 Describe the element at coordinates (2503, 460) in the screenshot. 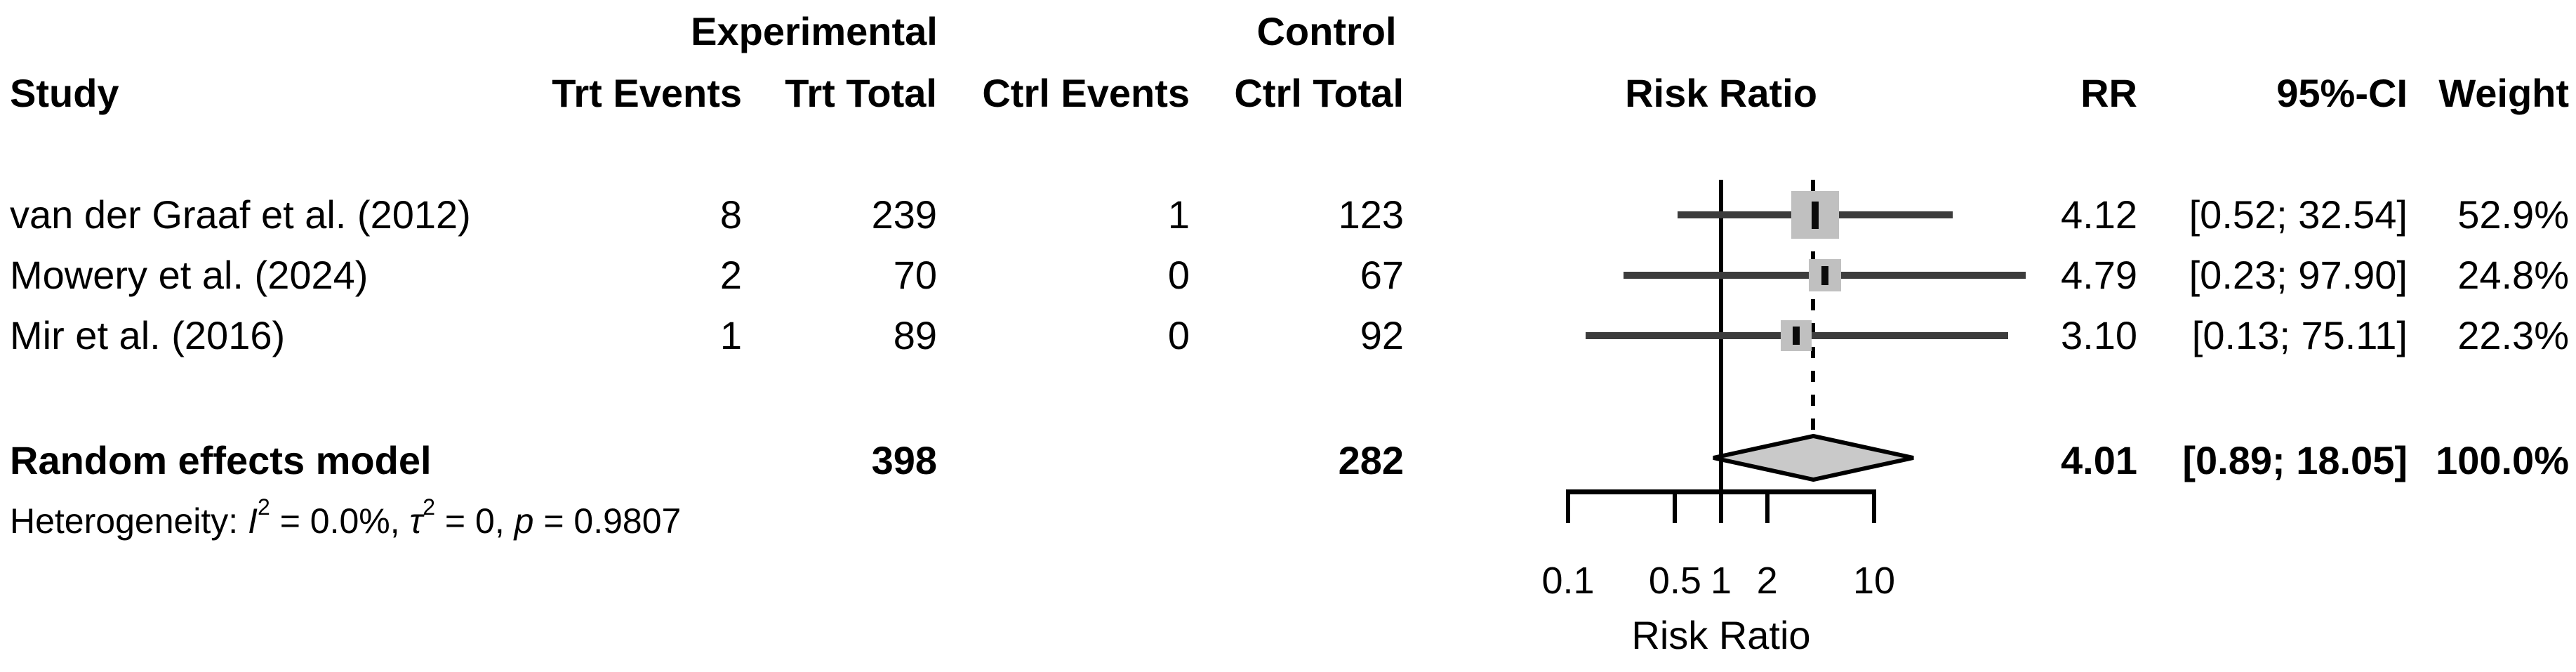

I see `summary-weight: 100.0%` at that location.